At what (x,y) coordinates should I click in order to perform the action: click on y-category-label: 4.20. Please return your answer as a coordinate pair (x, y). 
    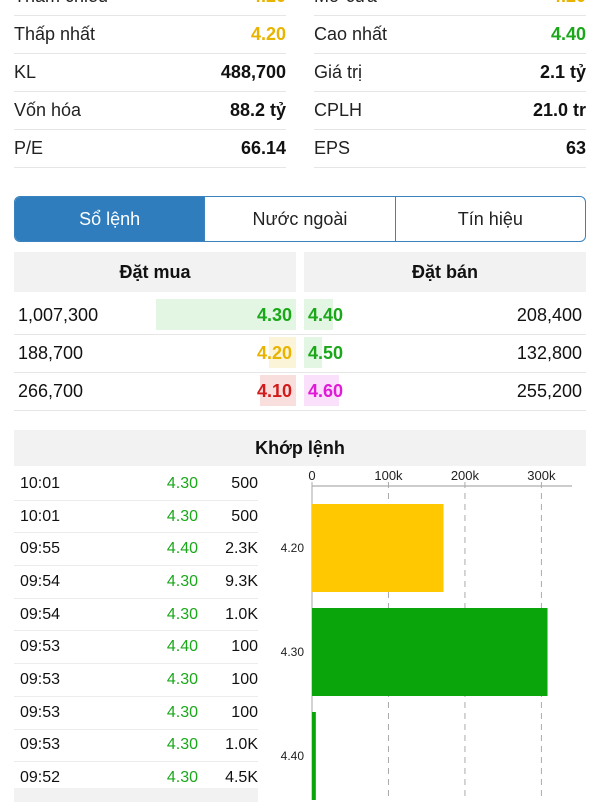
    Looking at the image, I should click on (293, 548).